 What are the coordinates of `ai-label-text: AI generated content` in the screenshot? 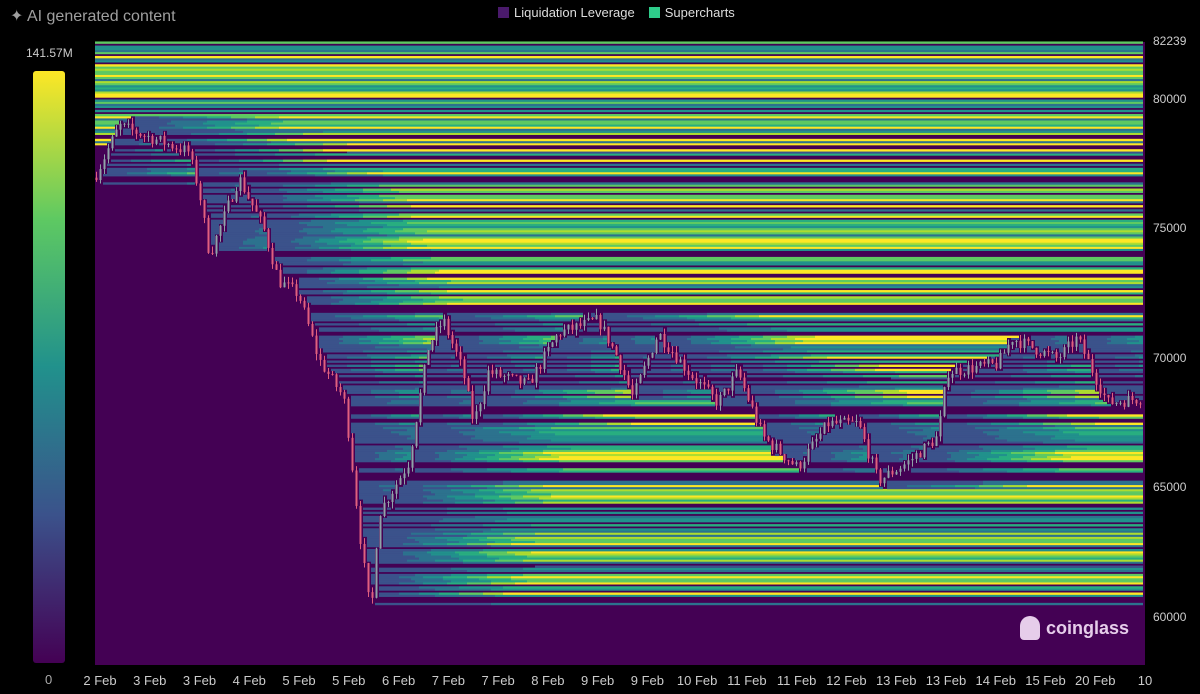 It's located at (101, 16).